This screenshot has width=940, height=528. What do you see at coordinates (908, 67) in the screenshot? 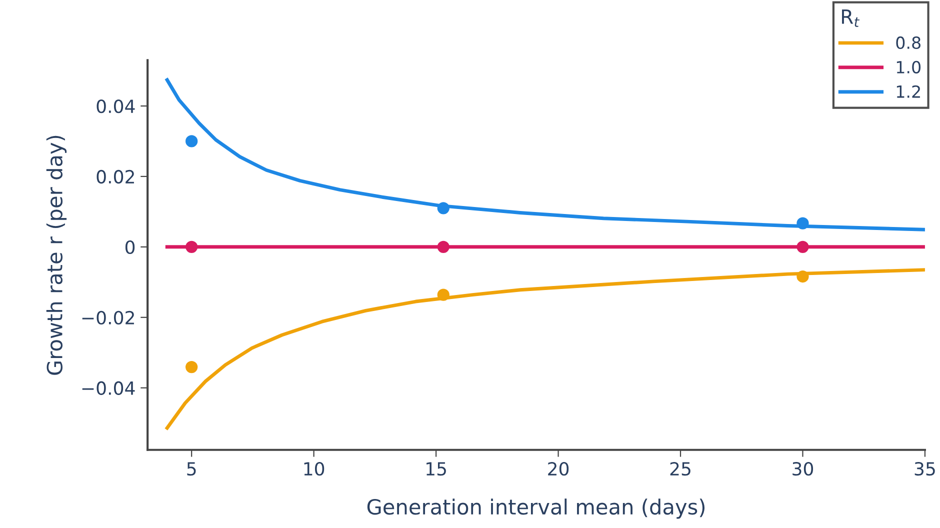
I see `legend-label: 1.0` at bounding box center [908, 67].